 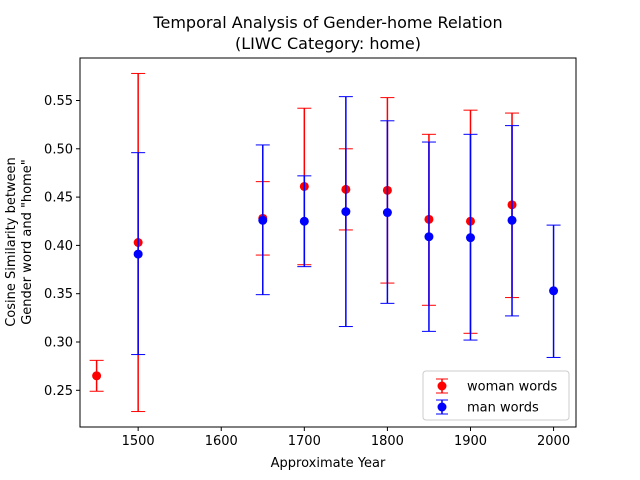 What do you see at coordinates (512, 387) in the screenshot?
I see `legend-label: woman words` at bounding box center [512, 387].